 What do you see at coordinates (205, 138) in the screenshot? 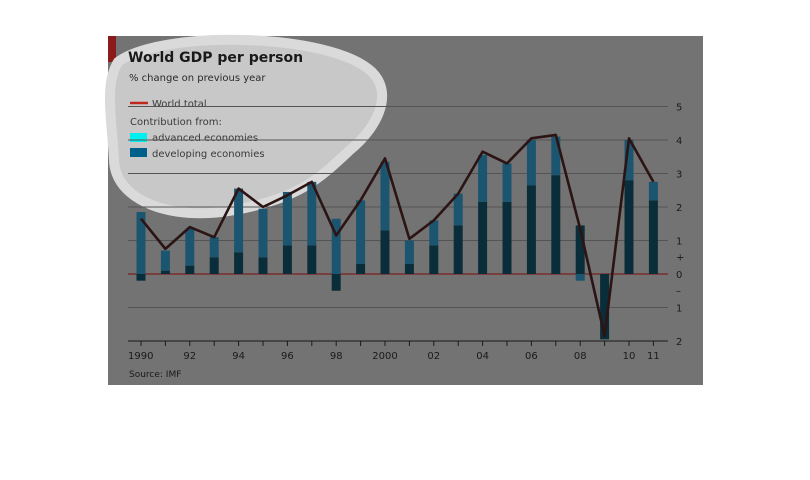
I see `legend-advanced-label: advanced economies` at bounding box center [205, 138].